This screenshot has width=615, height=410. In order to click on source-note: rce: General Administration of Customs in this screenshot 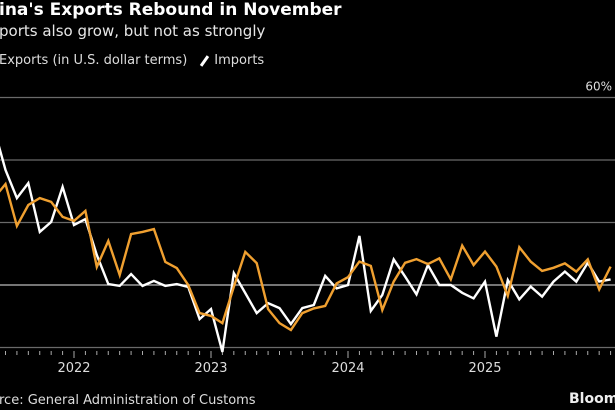, I will do `click(128, 400)`.